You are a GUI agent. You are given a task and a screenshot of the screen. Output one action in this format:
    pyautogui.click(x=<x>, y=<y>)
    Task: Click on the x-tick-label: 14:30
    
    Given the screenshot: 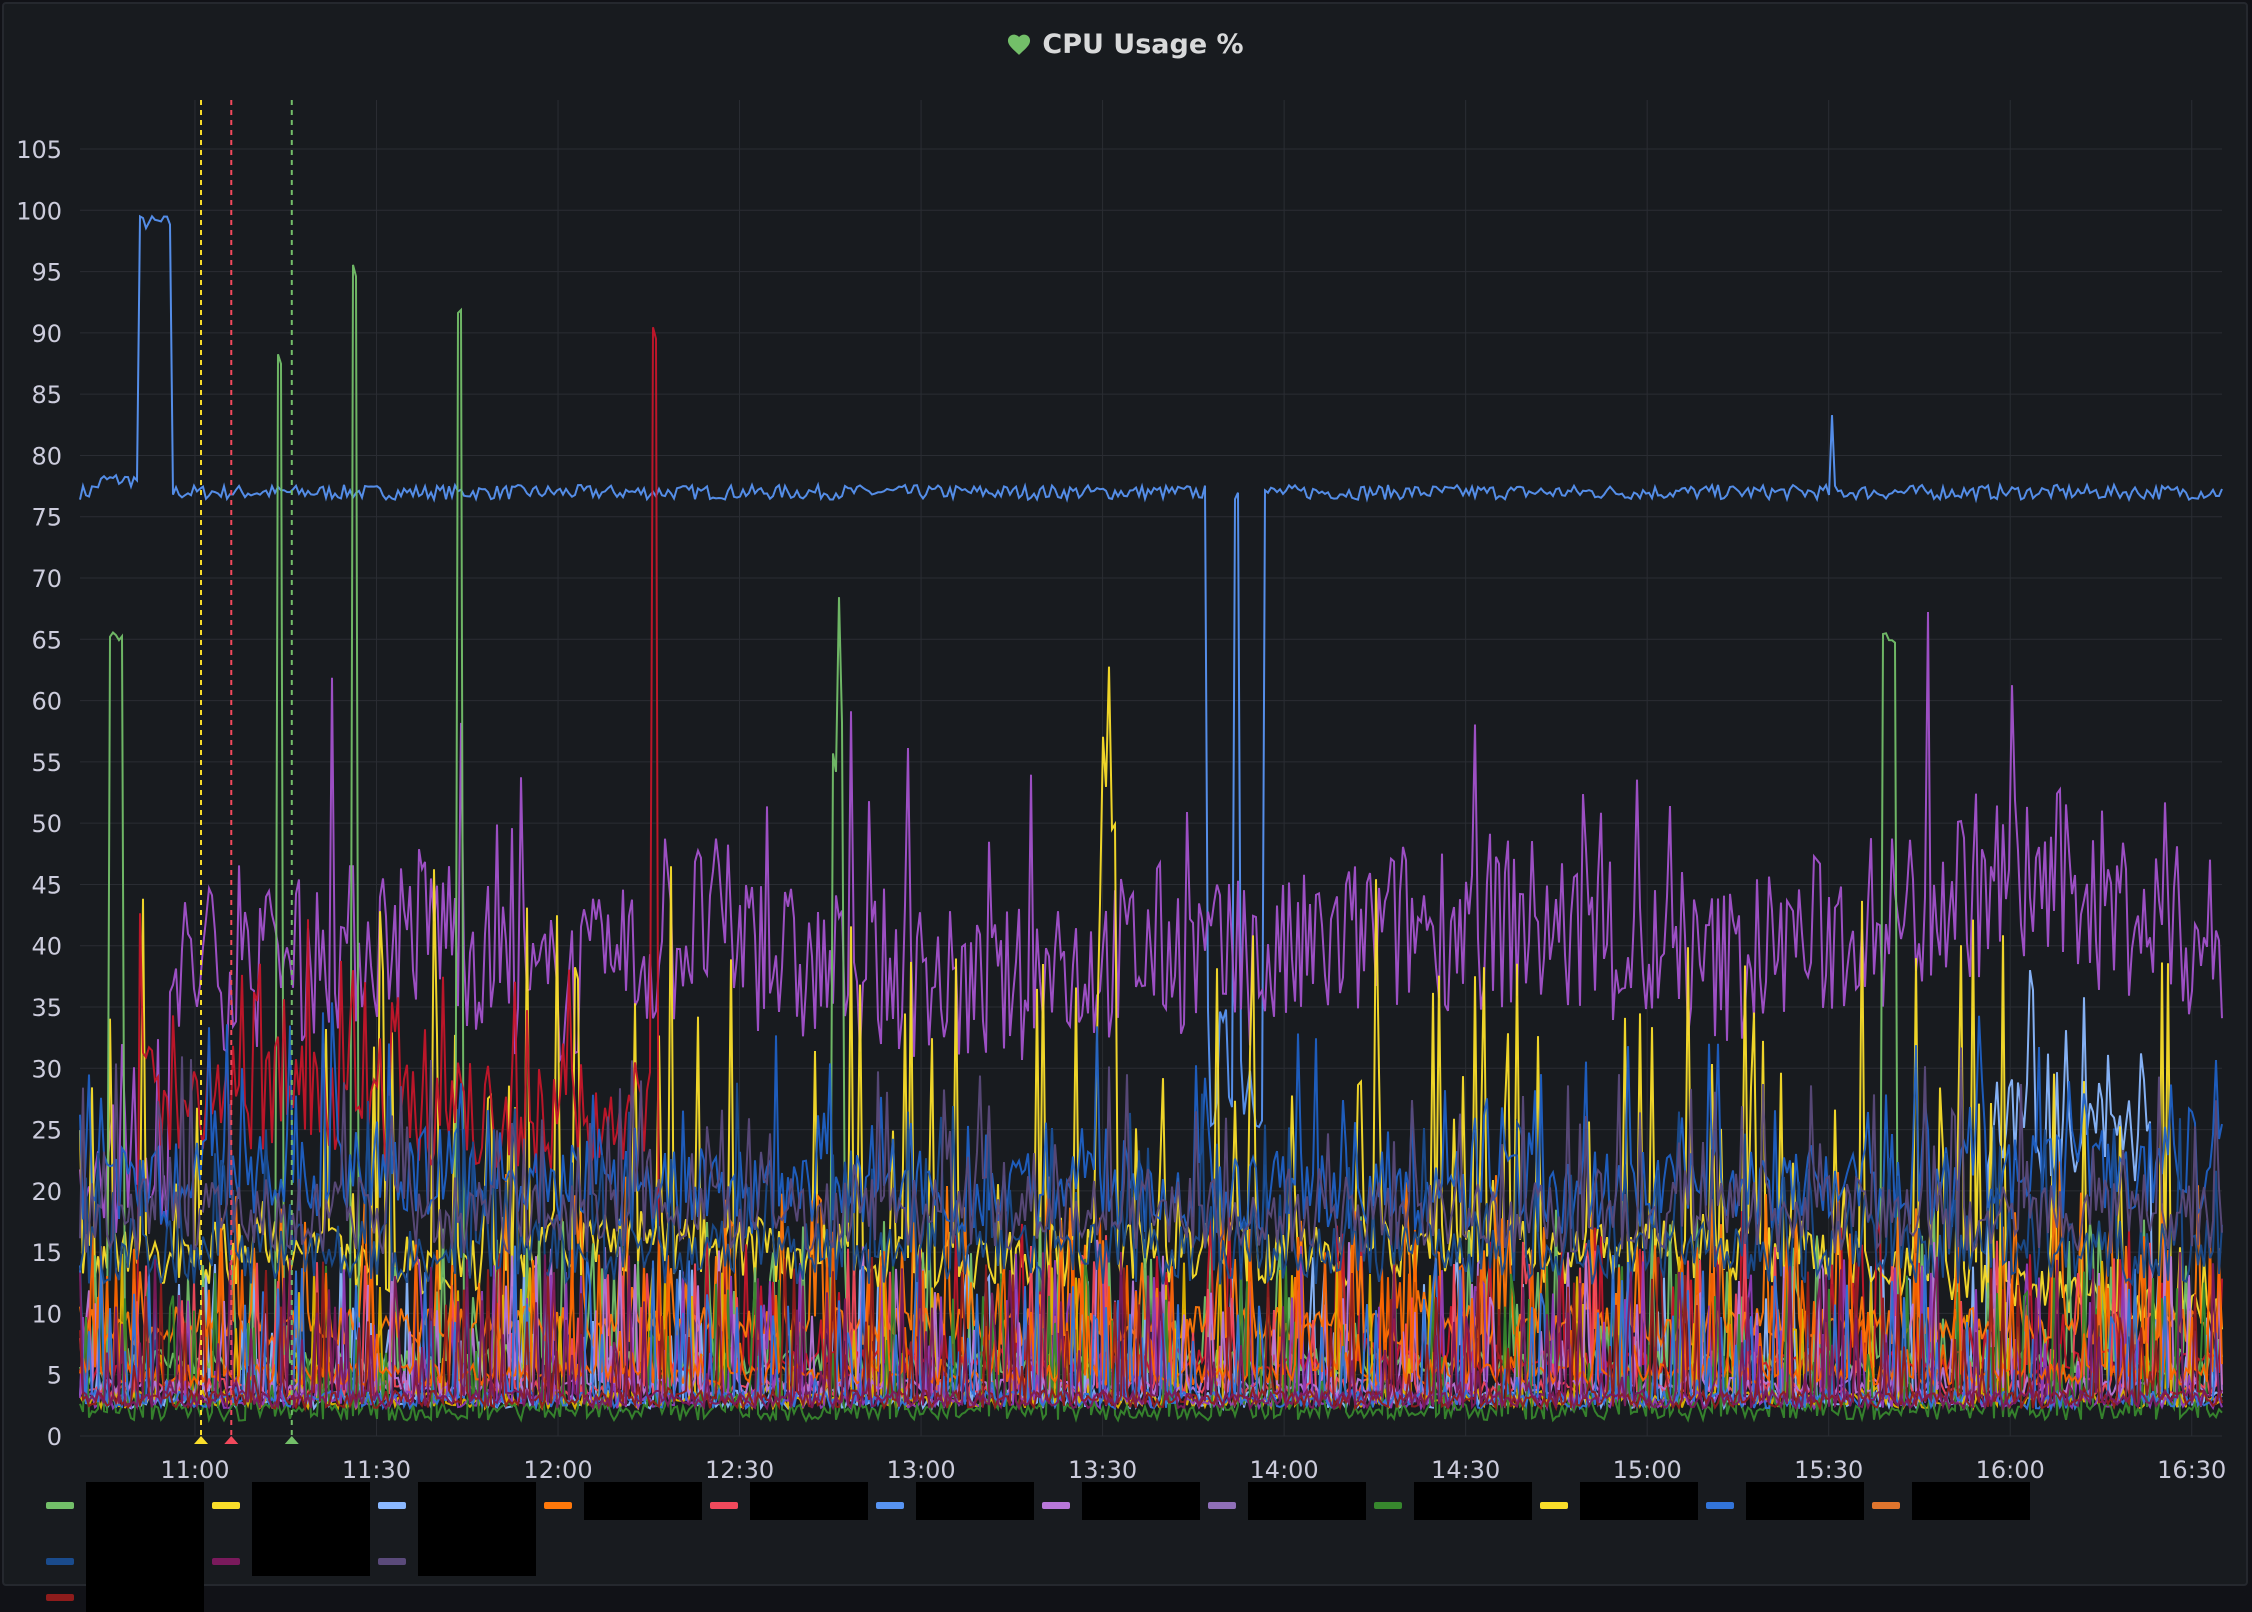 What is the action you would take?
    pyautogui.click(x=1465, y=1470)
    